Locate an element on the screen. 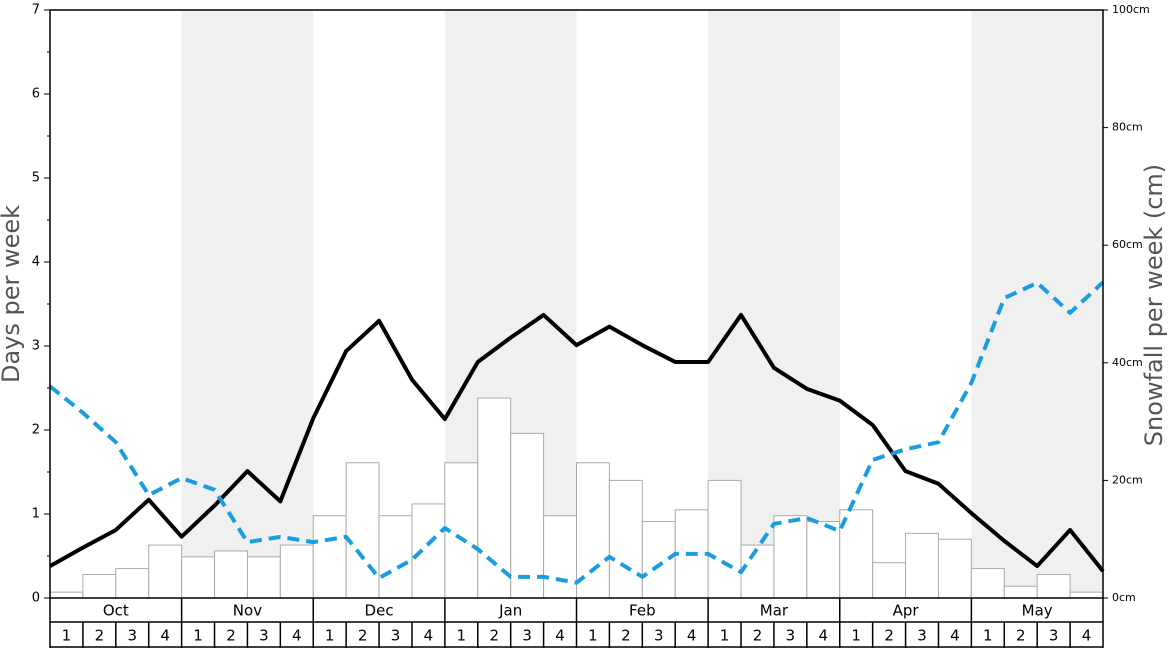 This screenshot has width=1168, height=648. y2-axis-title: Snowfall per week (cm) is located at coordinates (1154, 305).